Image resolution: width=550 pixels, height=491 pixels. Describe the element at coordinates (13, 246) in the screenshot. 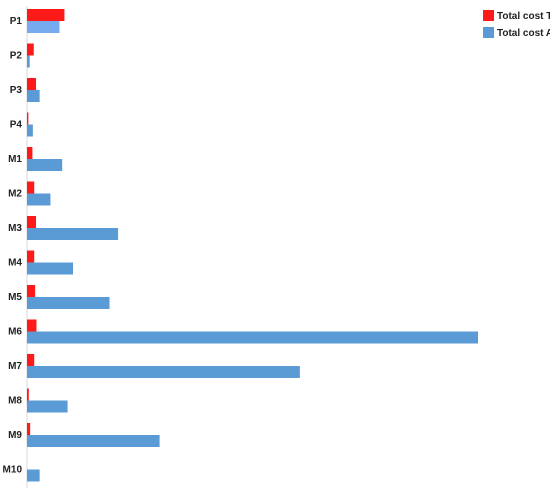

I see `category-labels: P1 P2 P3 P4 M1 M2 M3 M4 M5 M6 M7 M8 M9 M10` at that location.